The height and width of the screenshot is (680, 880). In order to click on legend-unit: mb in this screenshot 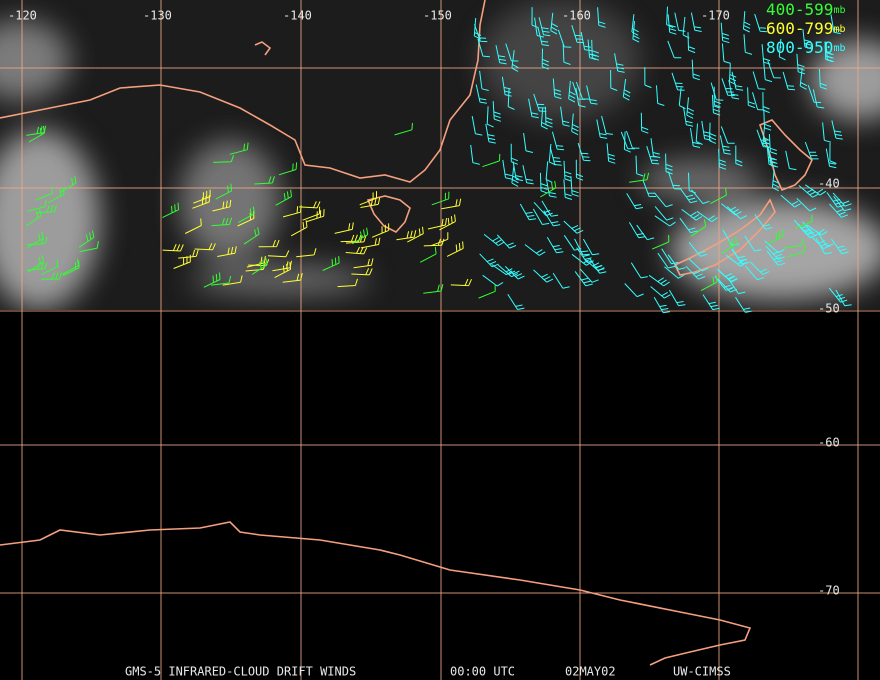, I will do `click(839, 48)`.